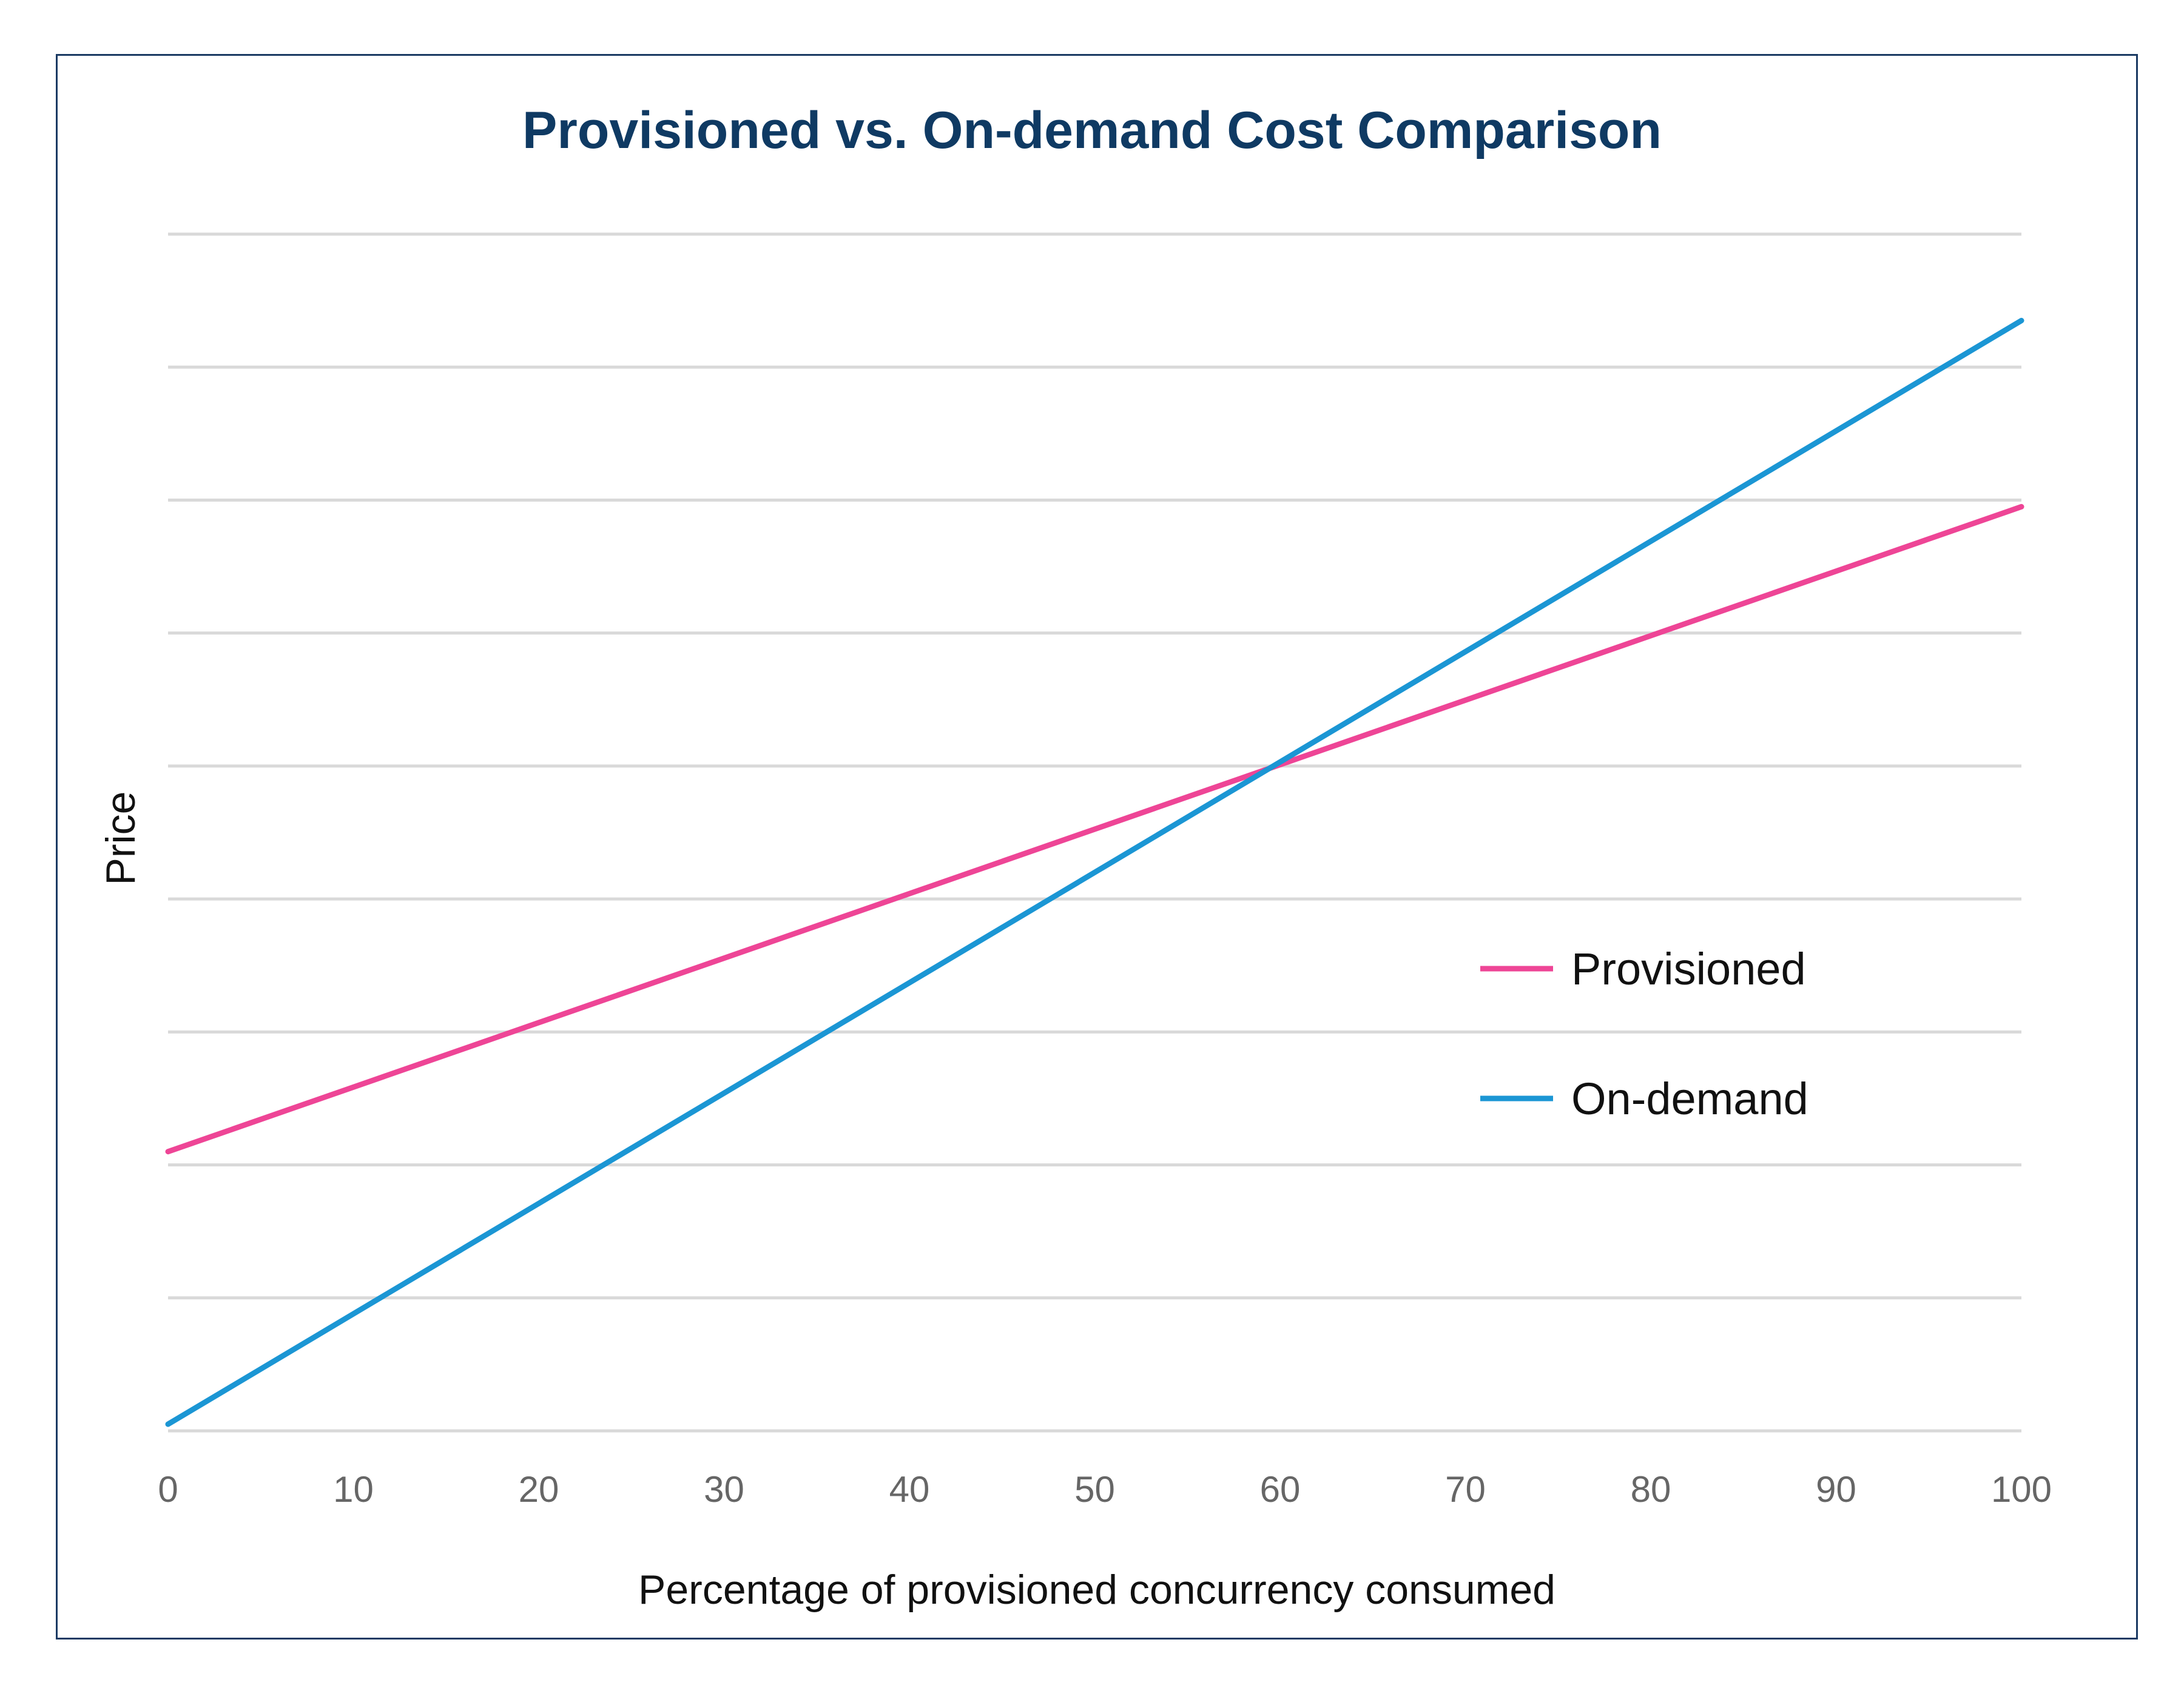  Describe the element at coordinates (121, 839) in the screenshot. I see `y-axis-label: Price` at that location.